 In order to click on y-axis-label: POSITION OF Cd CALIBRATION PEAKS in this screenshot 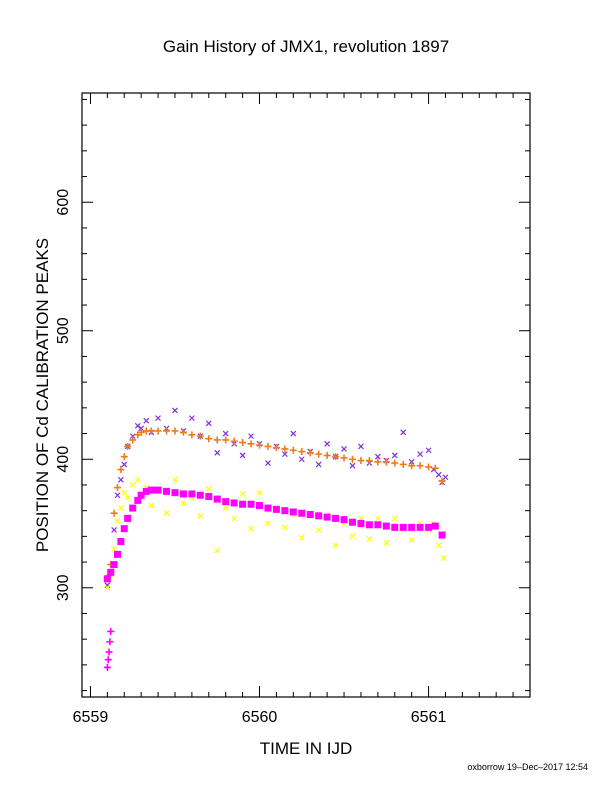, I will do `click(42, 395)`.